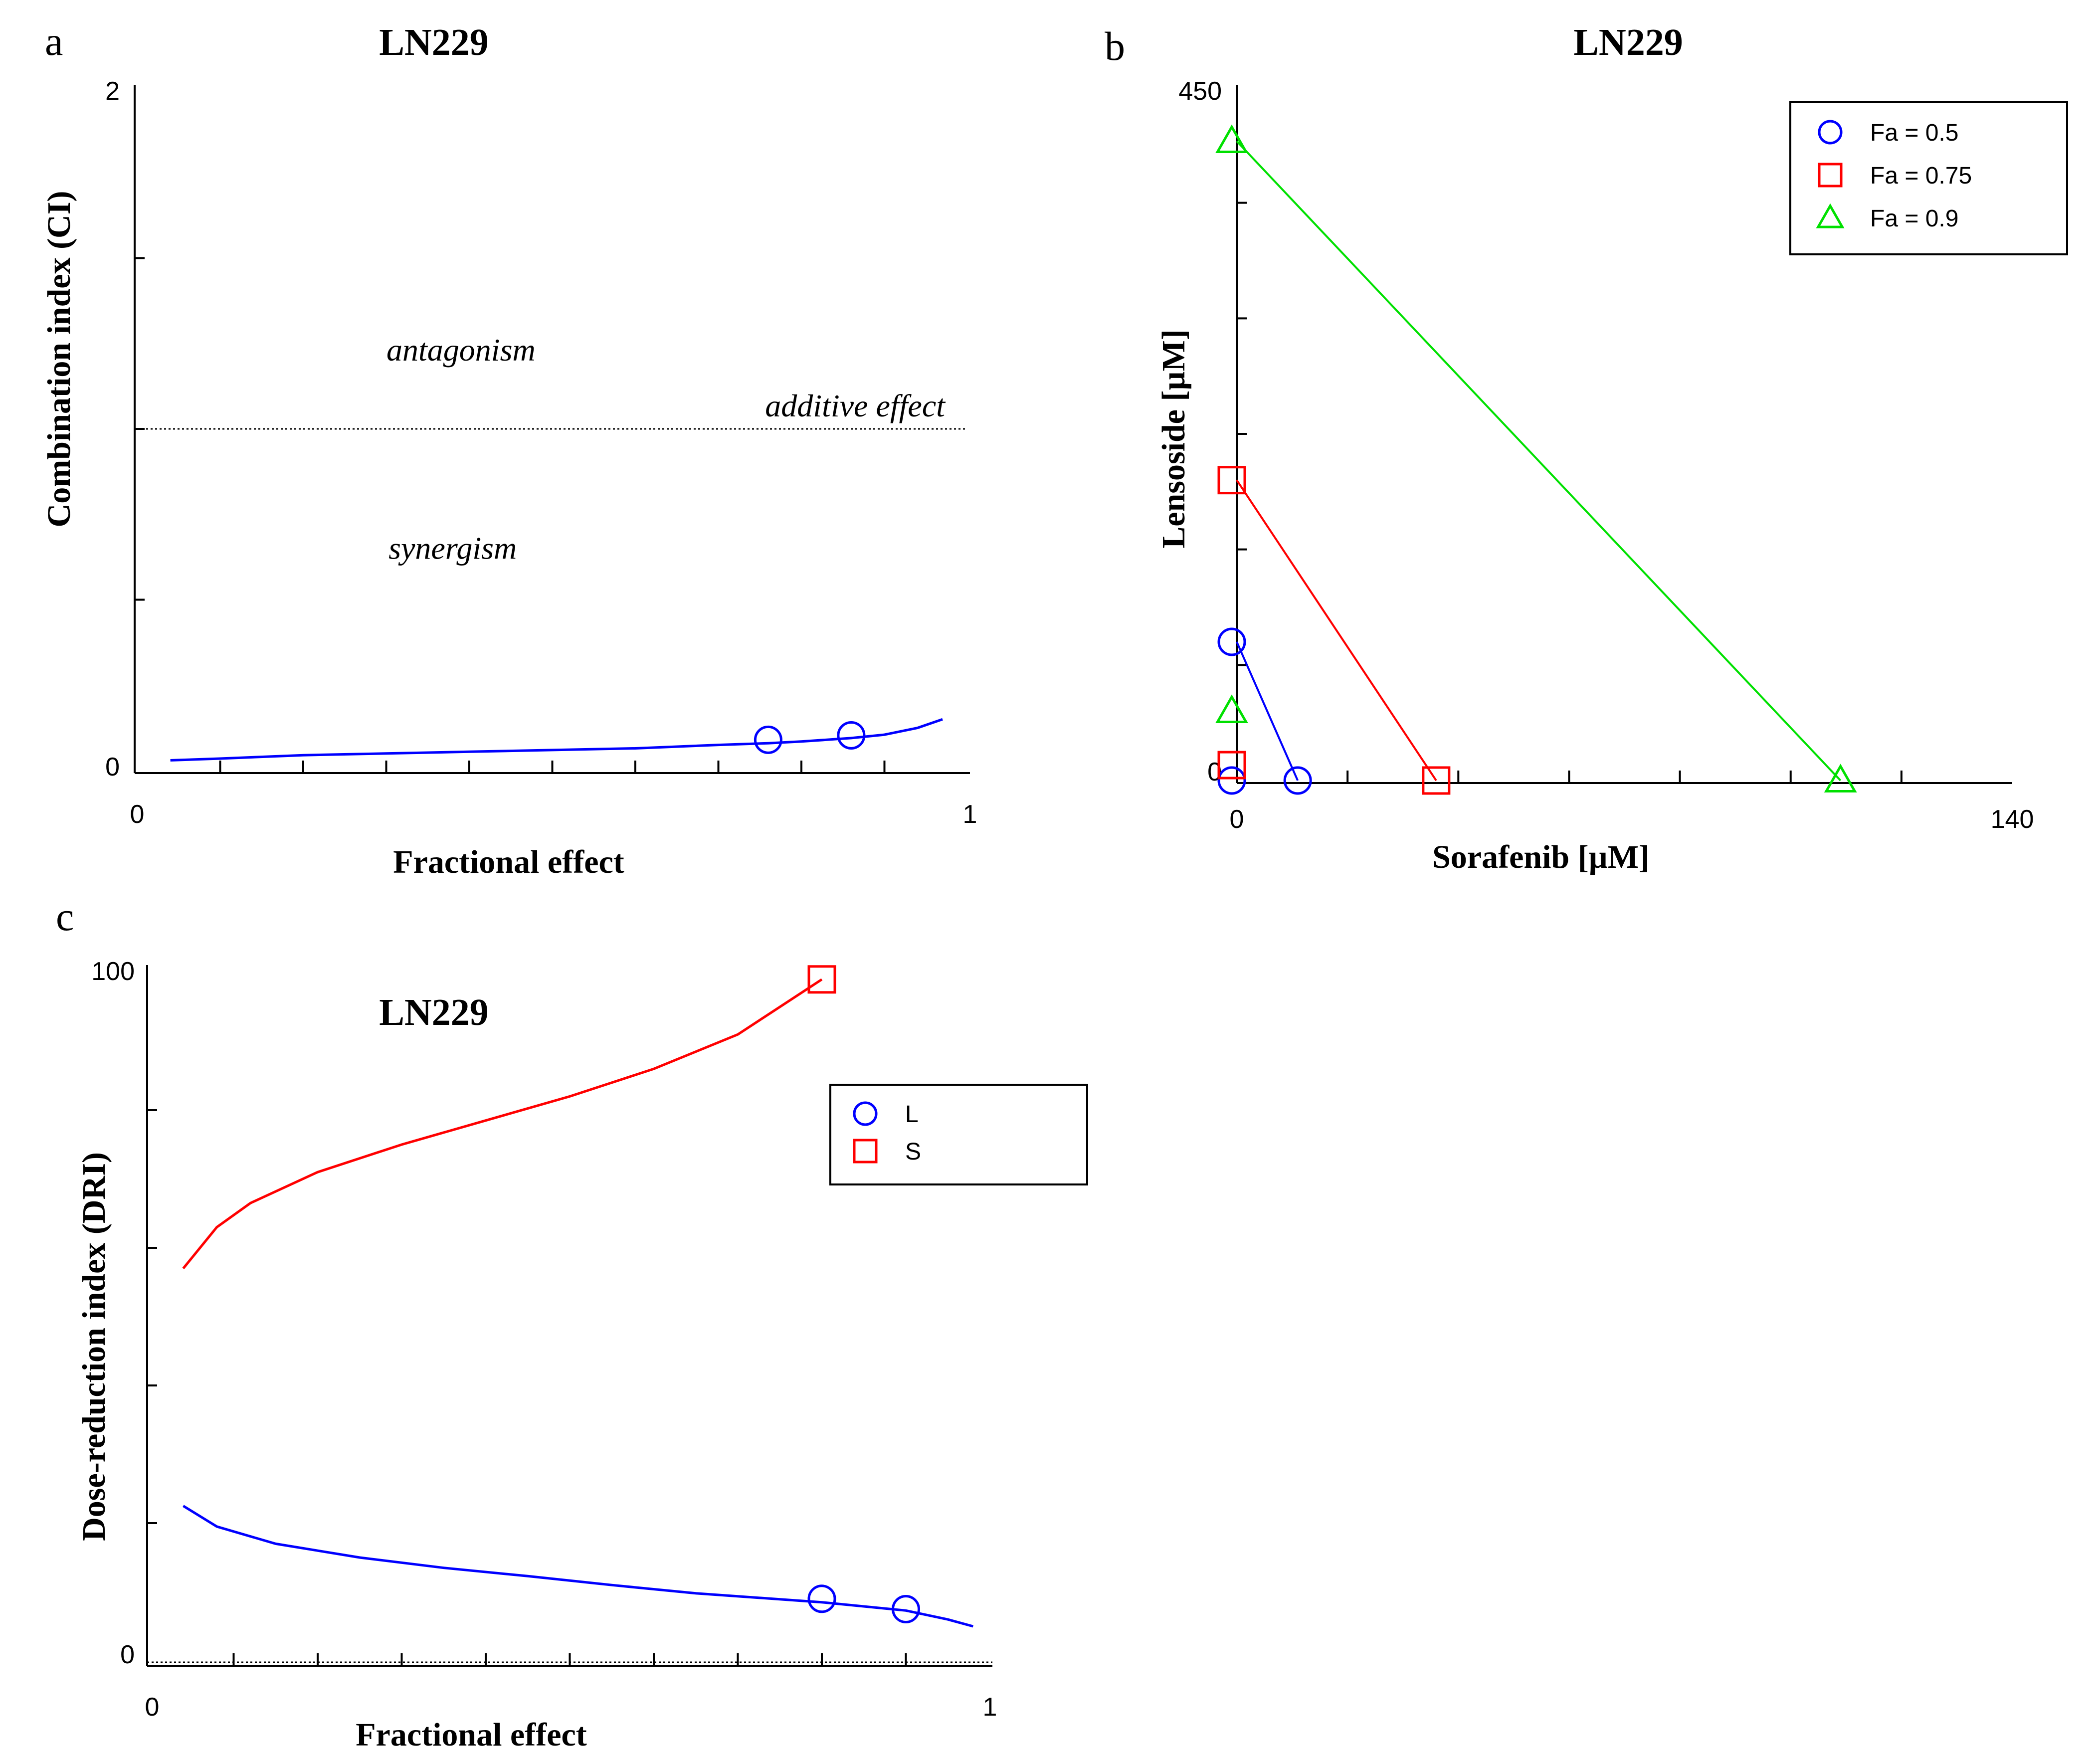 This screenshot has height=1762, width=2100. I want to click on panel-c-legend: L S, so click(958, 1134).